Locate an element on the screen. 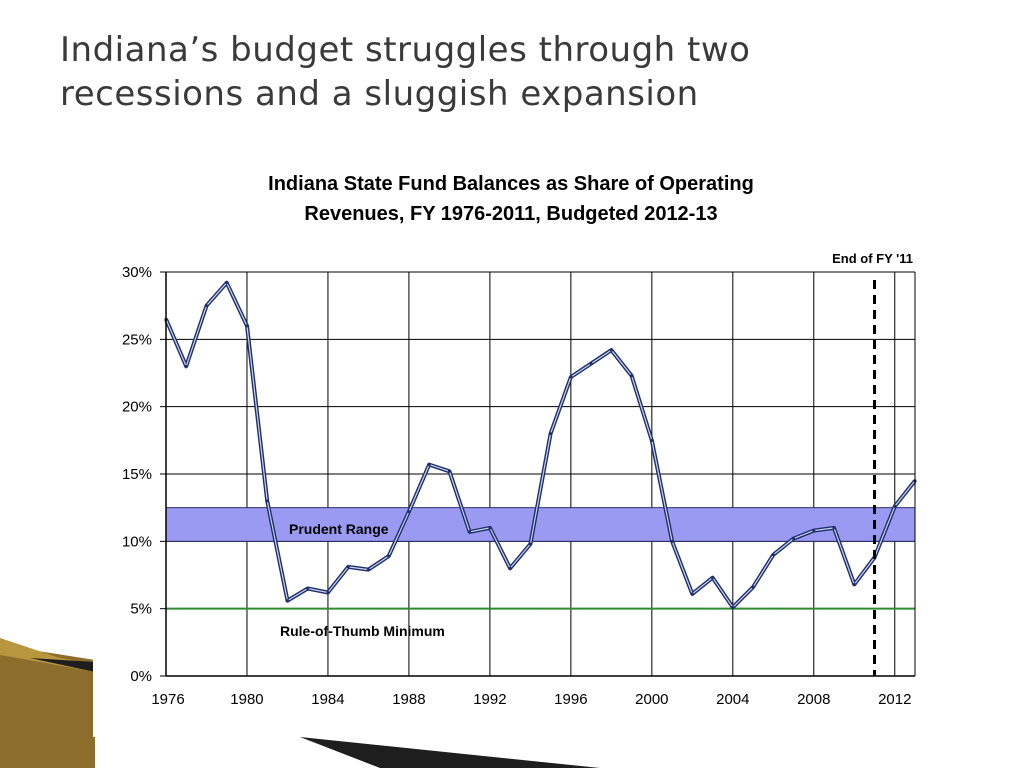  gold-swoosh-shape is located at coordinates (47, 706).